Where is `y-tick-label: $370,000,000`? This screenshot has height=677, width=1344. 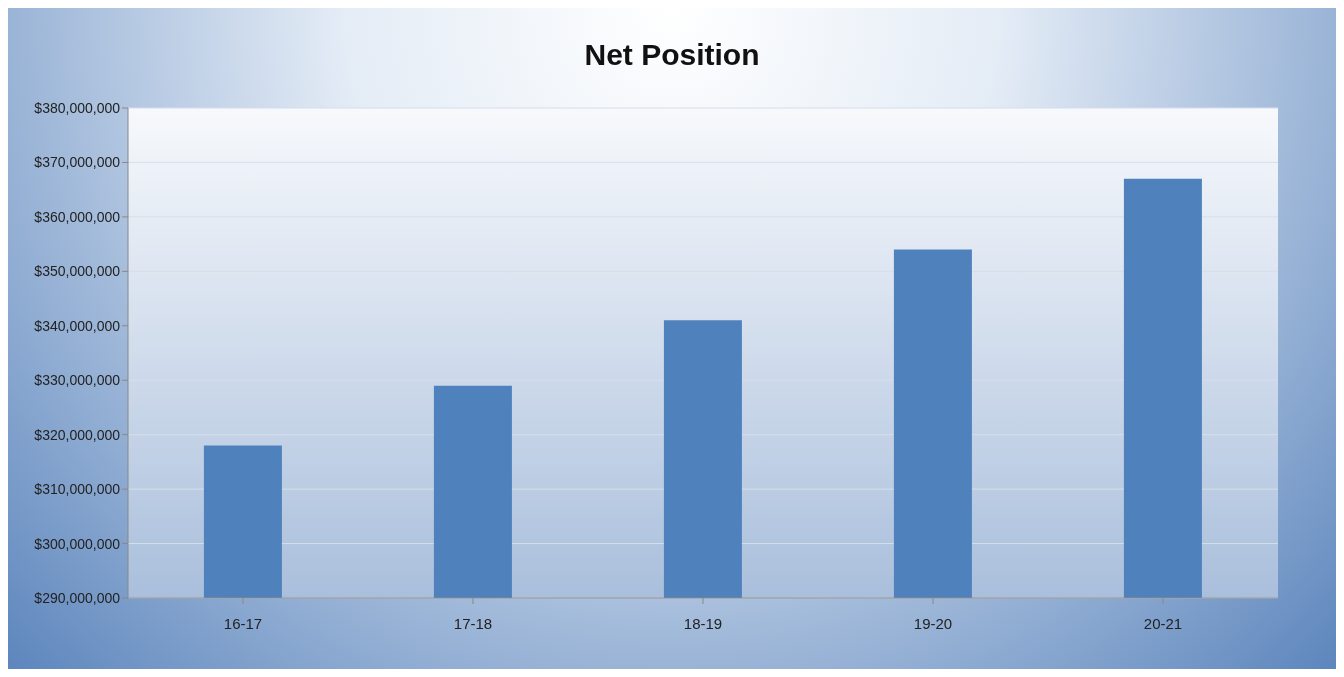 y-tick-label: $370,000,000 is located at coordinates (77, 162).